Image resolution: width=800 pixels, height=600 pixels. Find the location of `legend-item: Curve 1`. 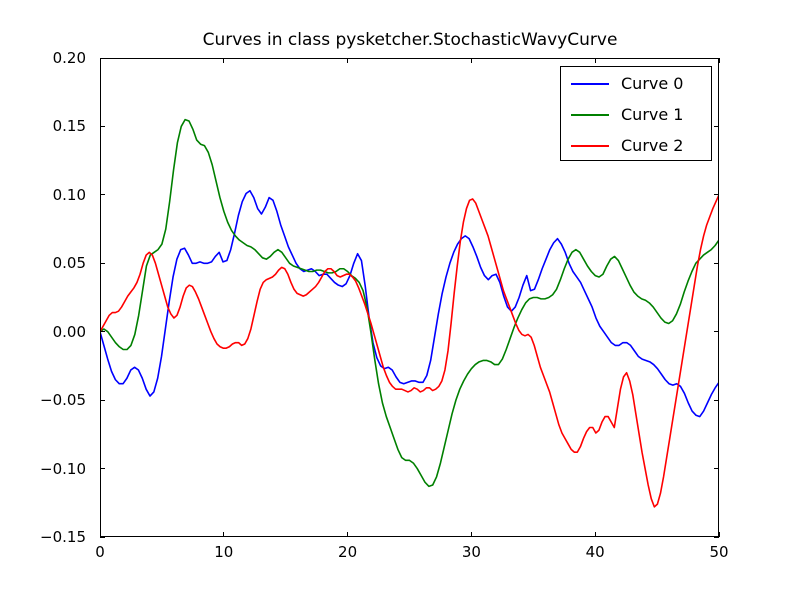

legend-item: Curve 1 is located at coordinates (636, 114).